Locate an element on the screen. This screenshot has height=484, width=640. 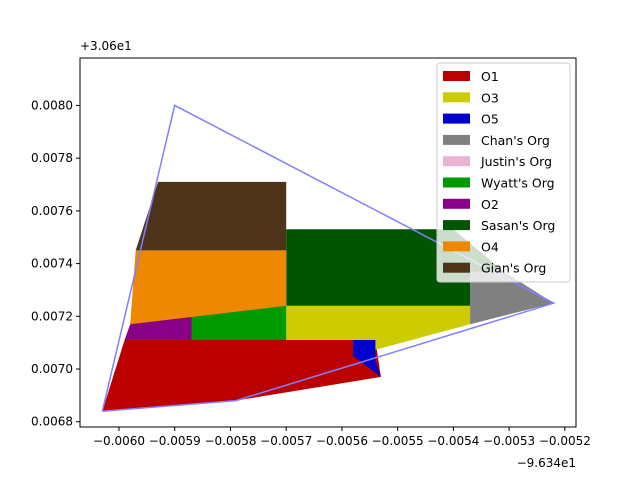
legend-label: Justin's Org is located at coordinates (516, 161).